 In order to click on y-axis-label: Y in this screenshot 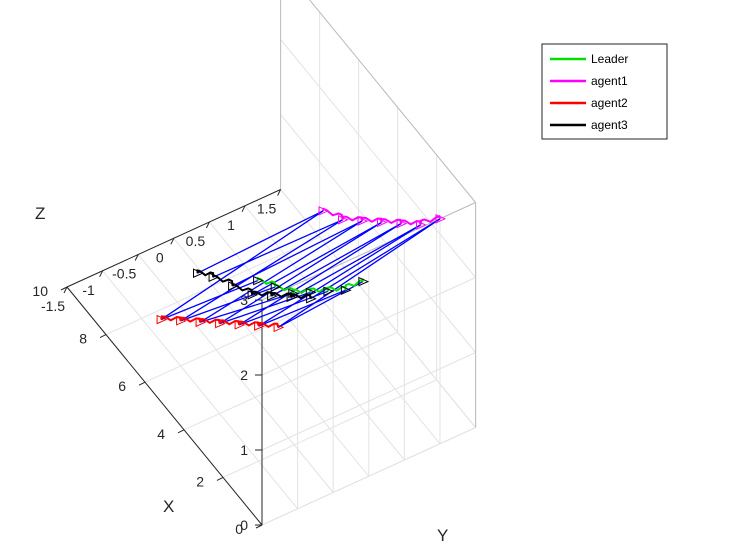, I will do `click(442, 535)`.